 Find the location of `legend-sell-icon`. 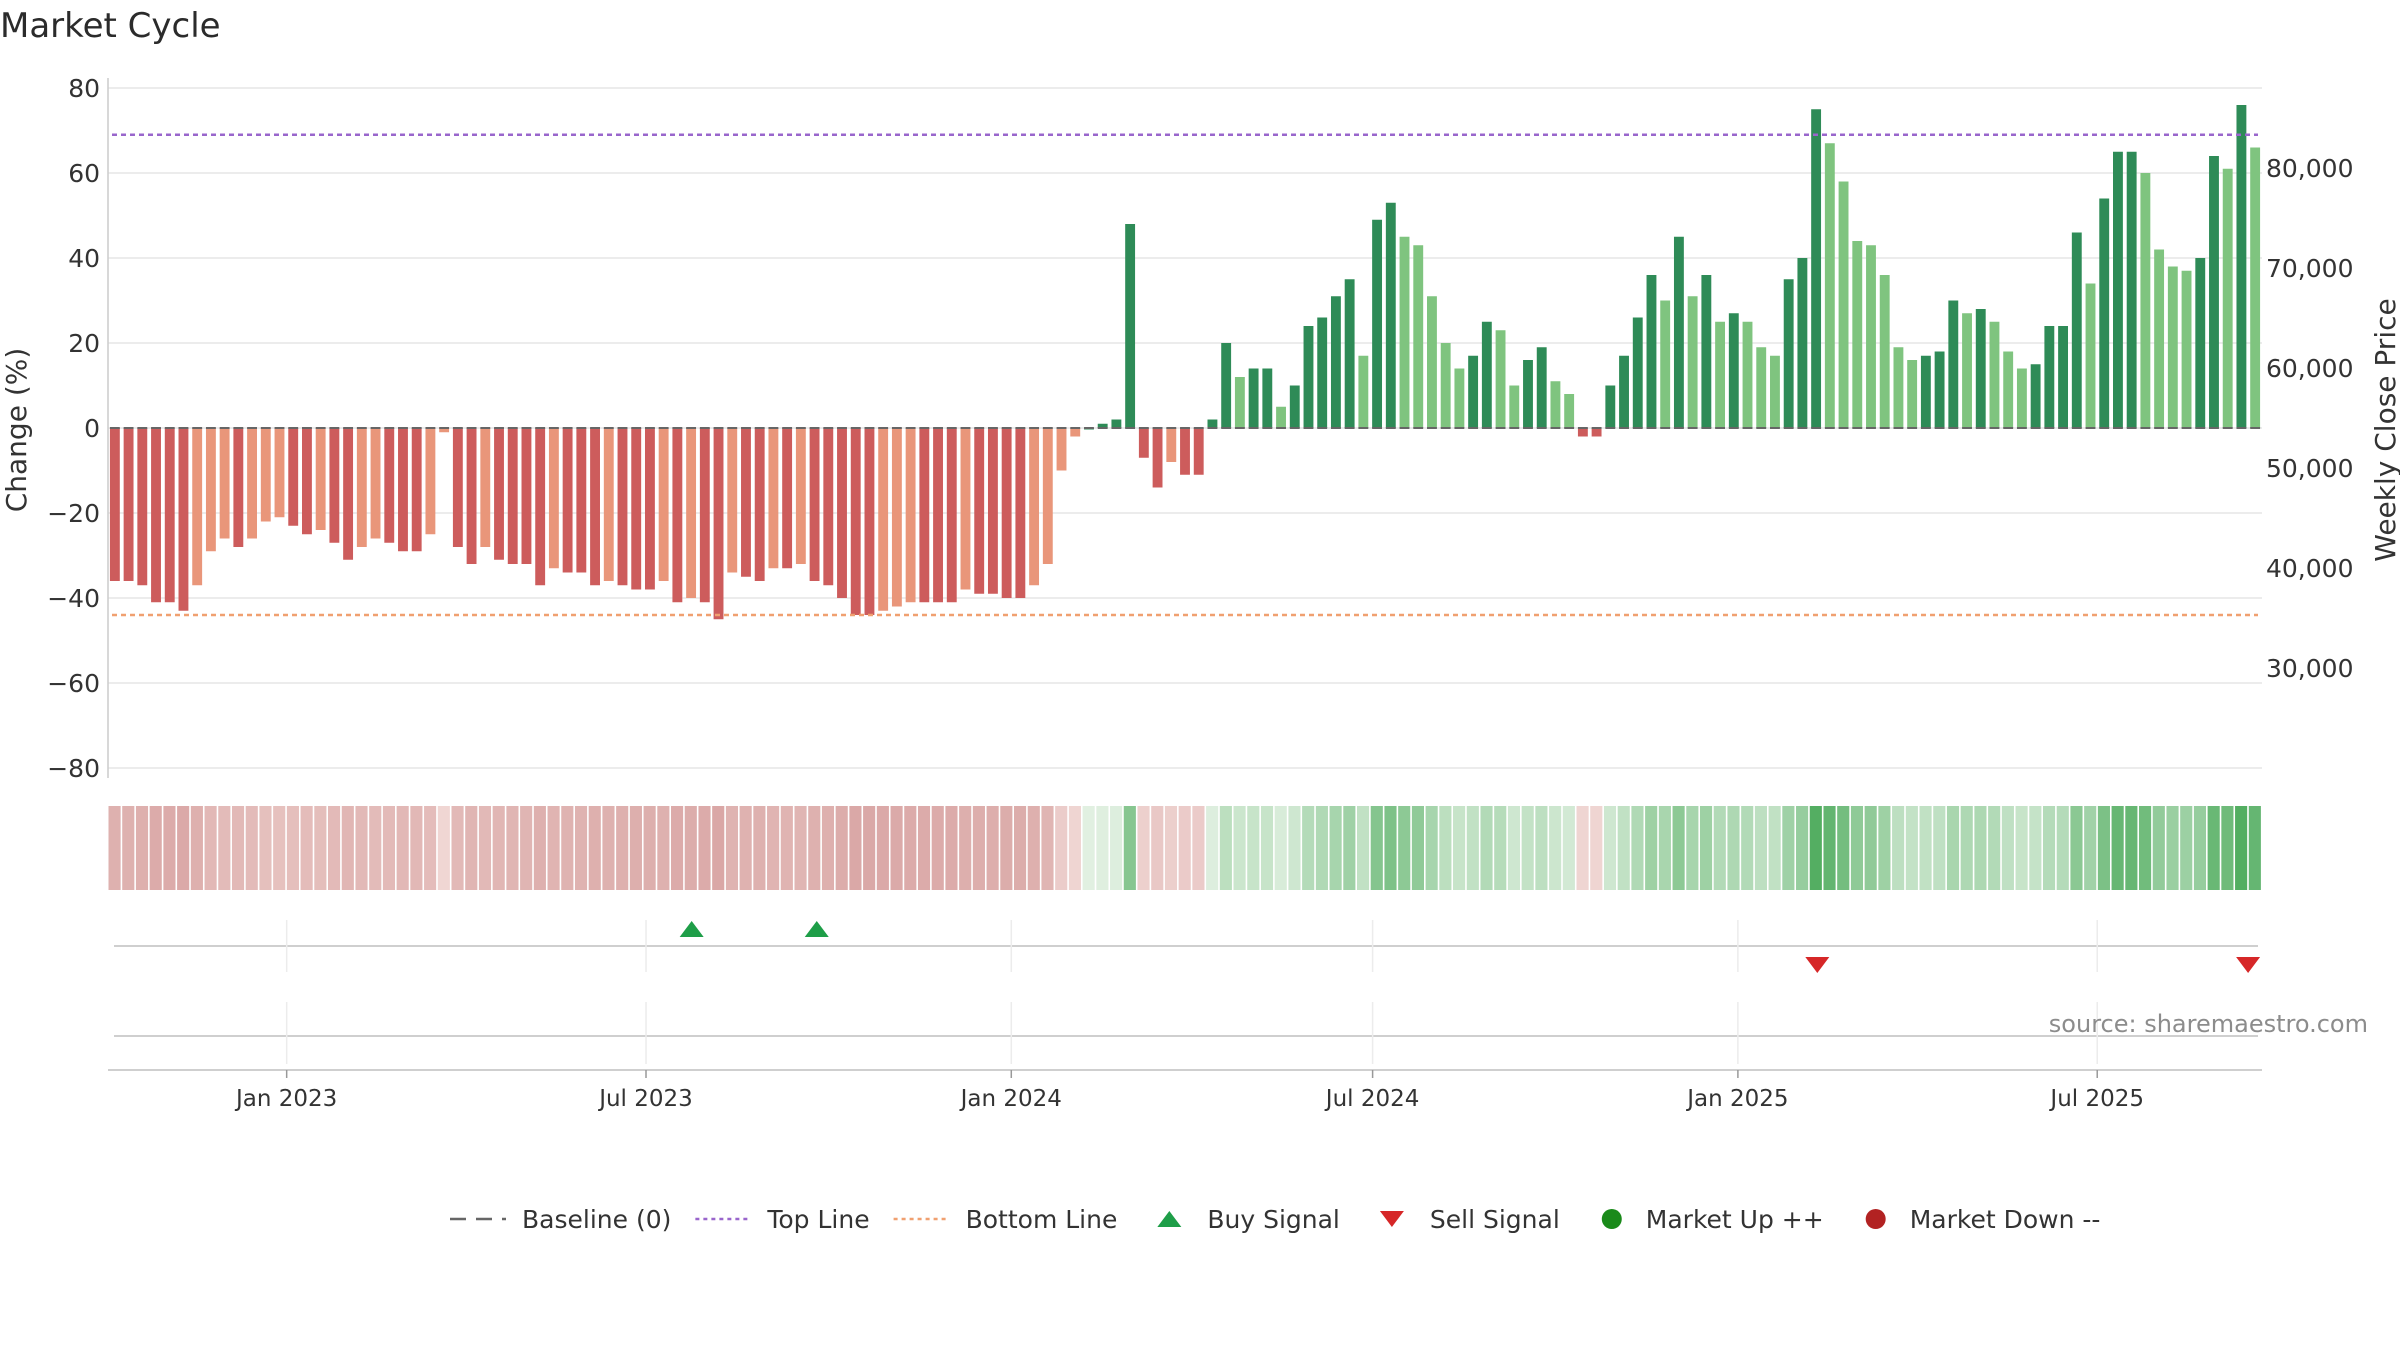

legend-sell-icon is located at coordinates (1391, 1219).